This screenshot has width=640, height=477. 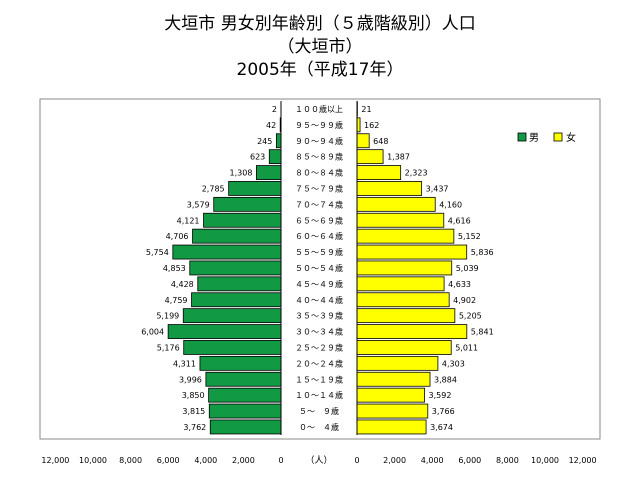 I want to click on chart-title-line-3: 2005年（平成17年）, so click(x=320, y=70).